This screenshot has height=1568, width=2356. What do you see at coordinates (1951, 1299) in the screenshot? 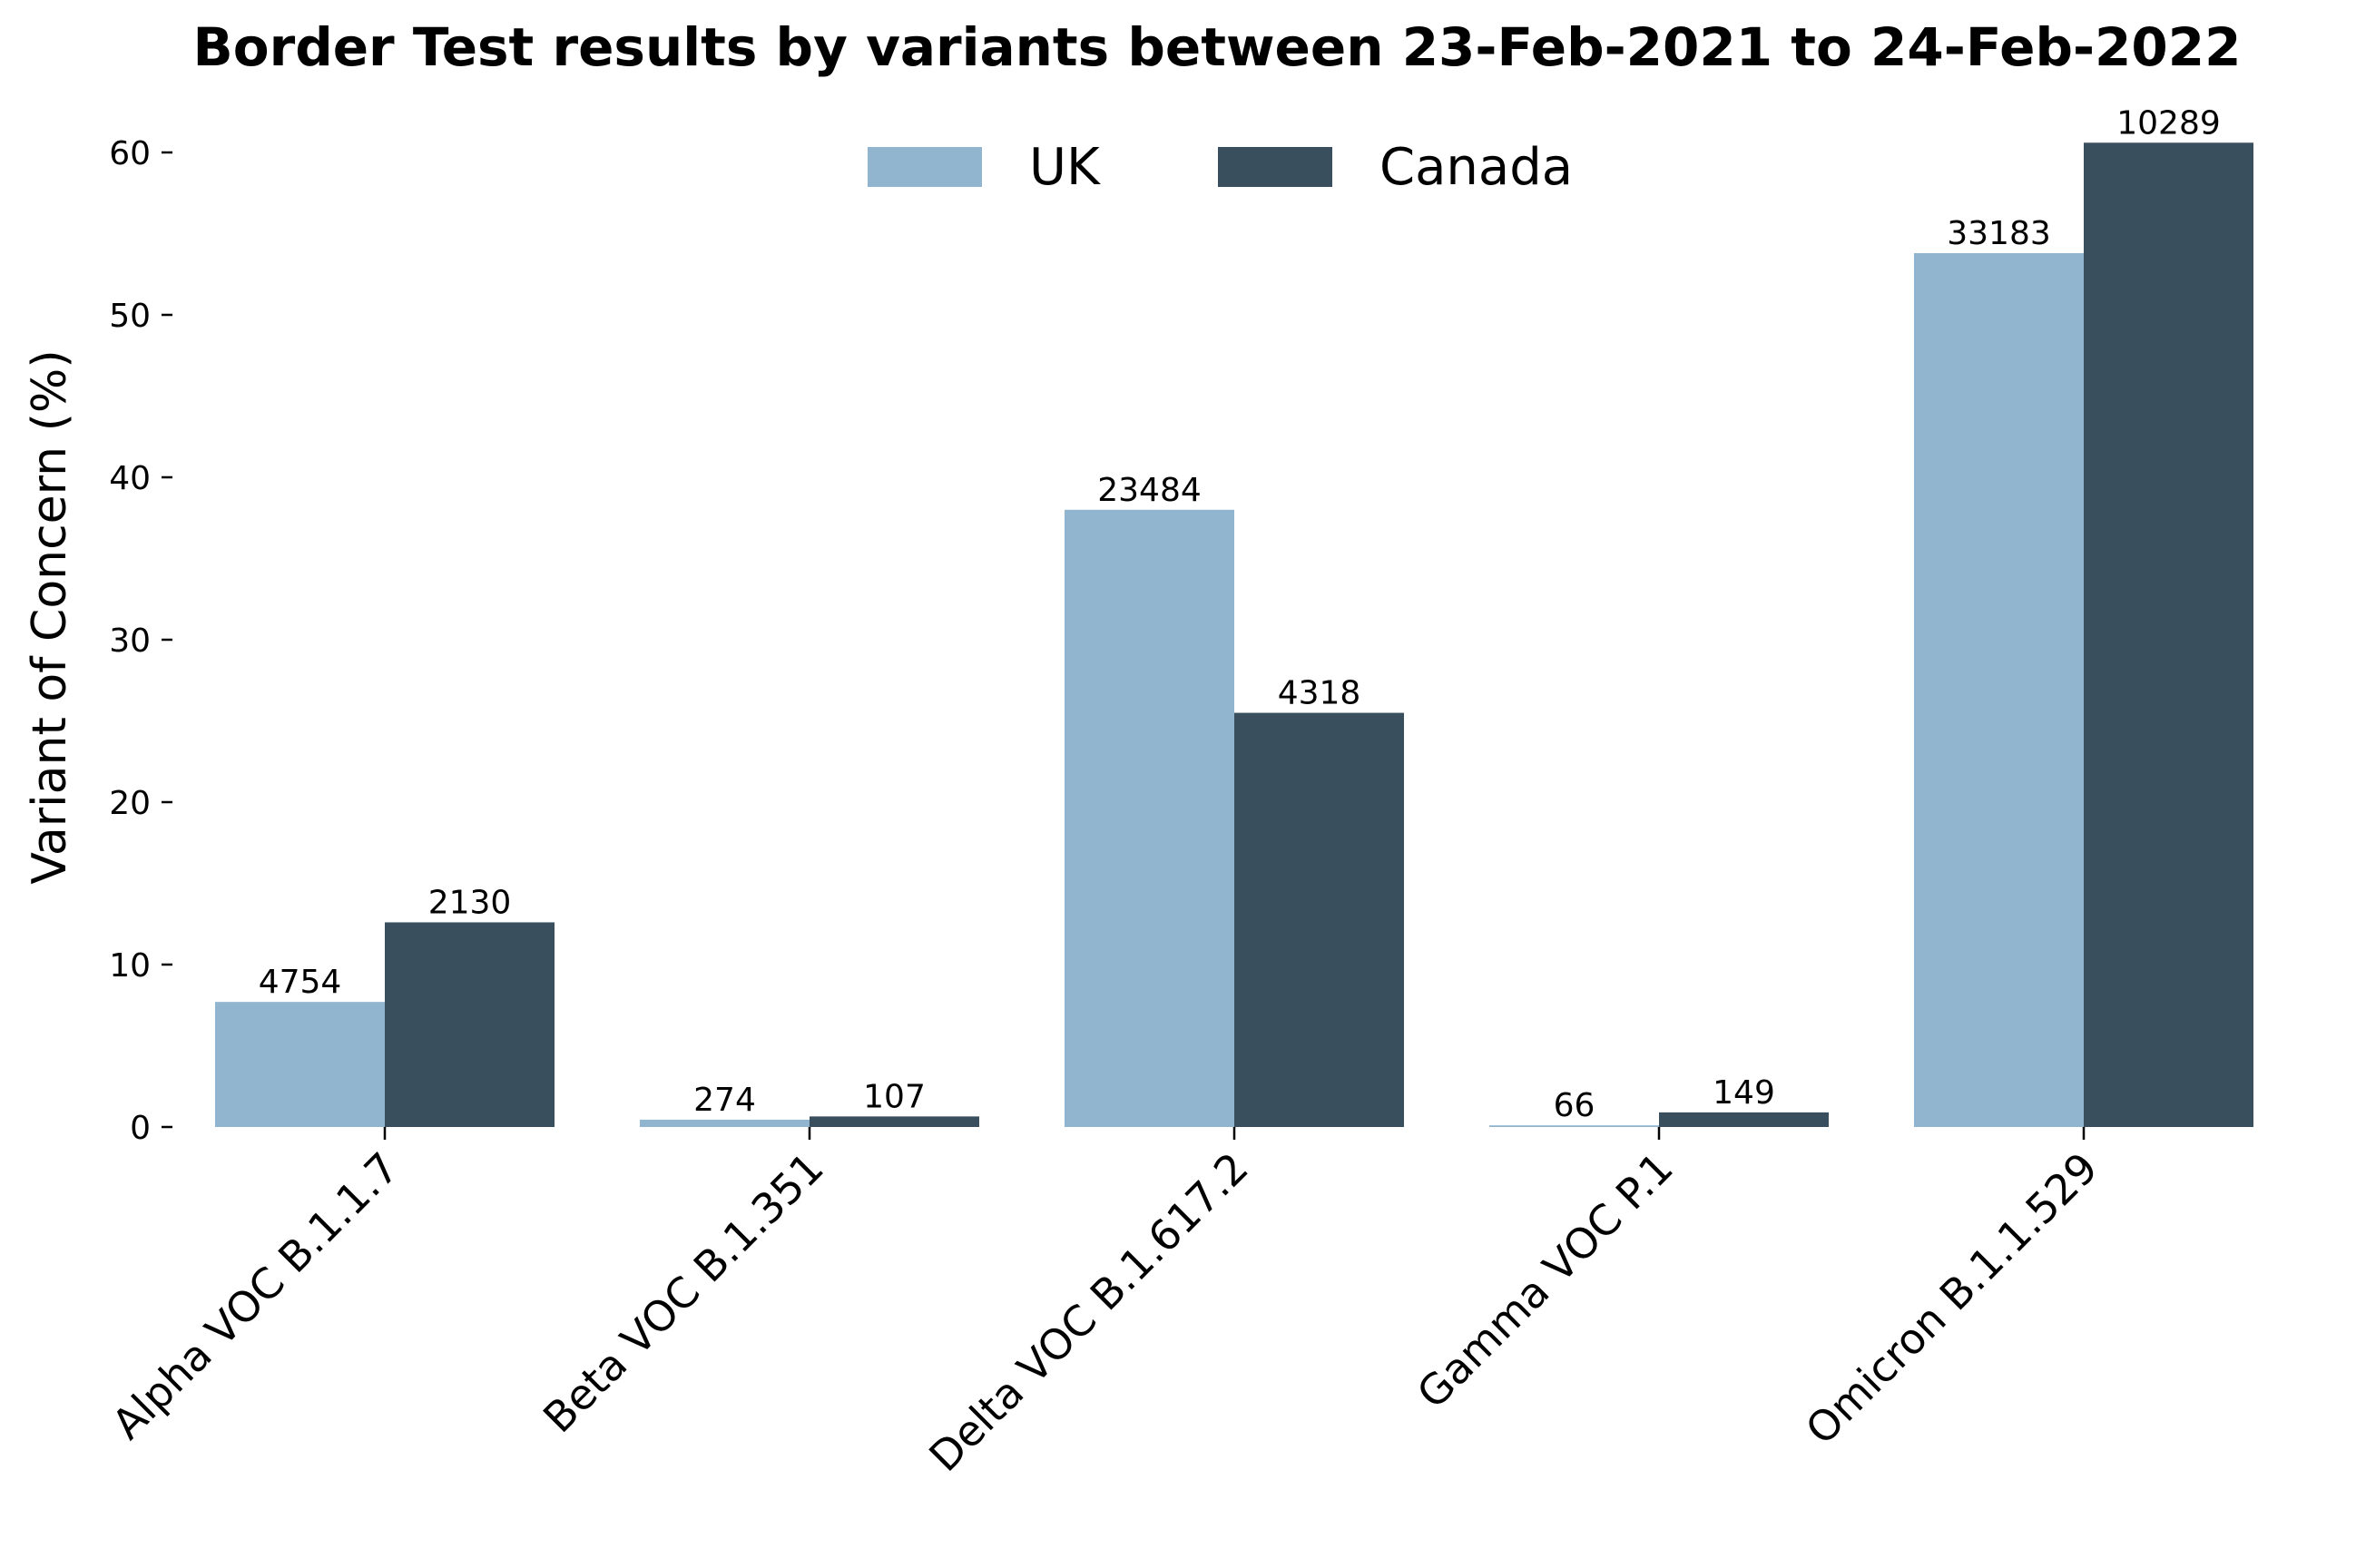
I see `x-tick-label: Omicron B.1.1.529` at bounding box center [1951, 1299].